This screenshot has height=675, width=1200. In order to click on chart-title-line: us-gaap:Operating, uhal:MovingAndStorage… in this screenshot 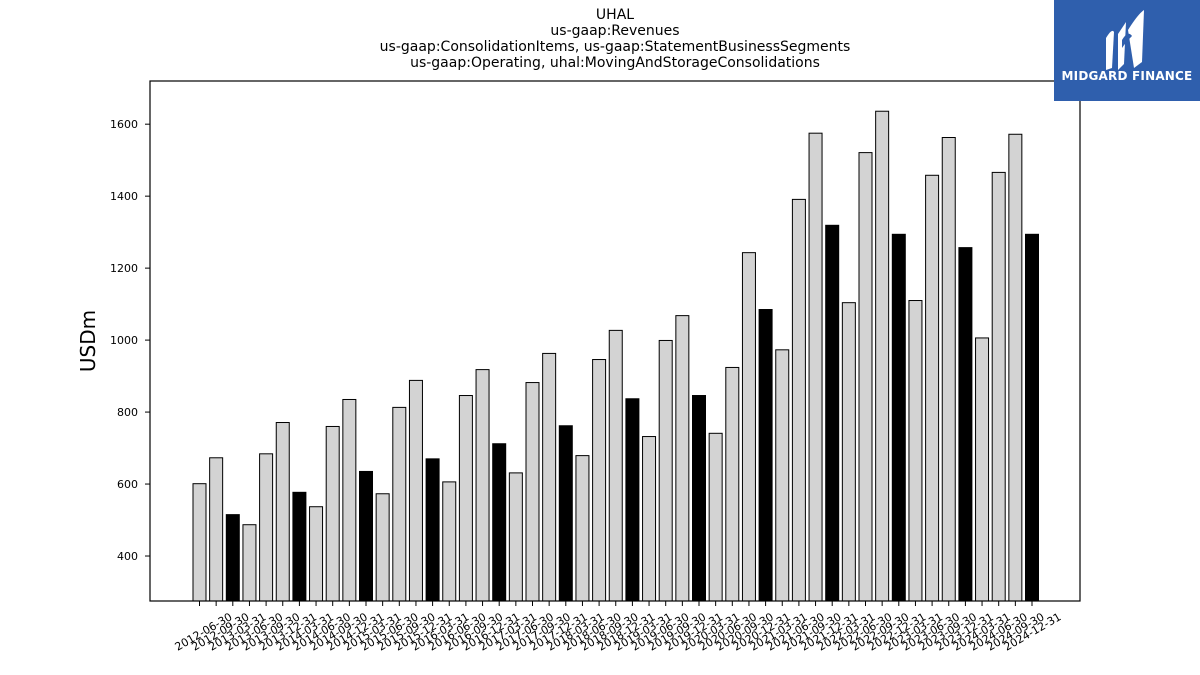, I will do `click(615, 63)`.